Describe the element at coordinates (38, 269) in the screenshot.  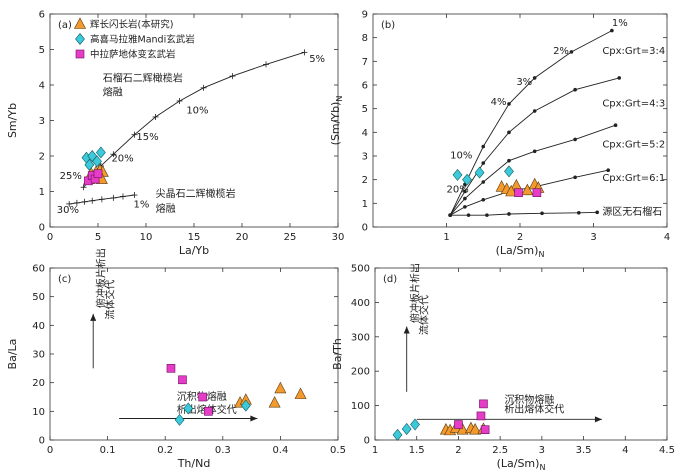
I see `y-tick-label: 60` at that location.